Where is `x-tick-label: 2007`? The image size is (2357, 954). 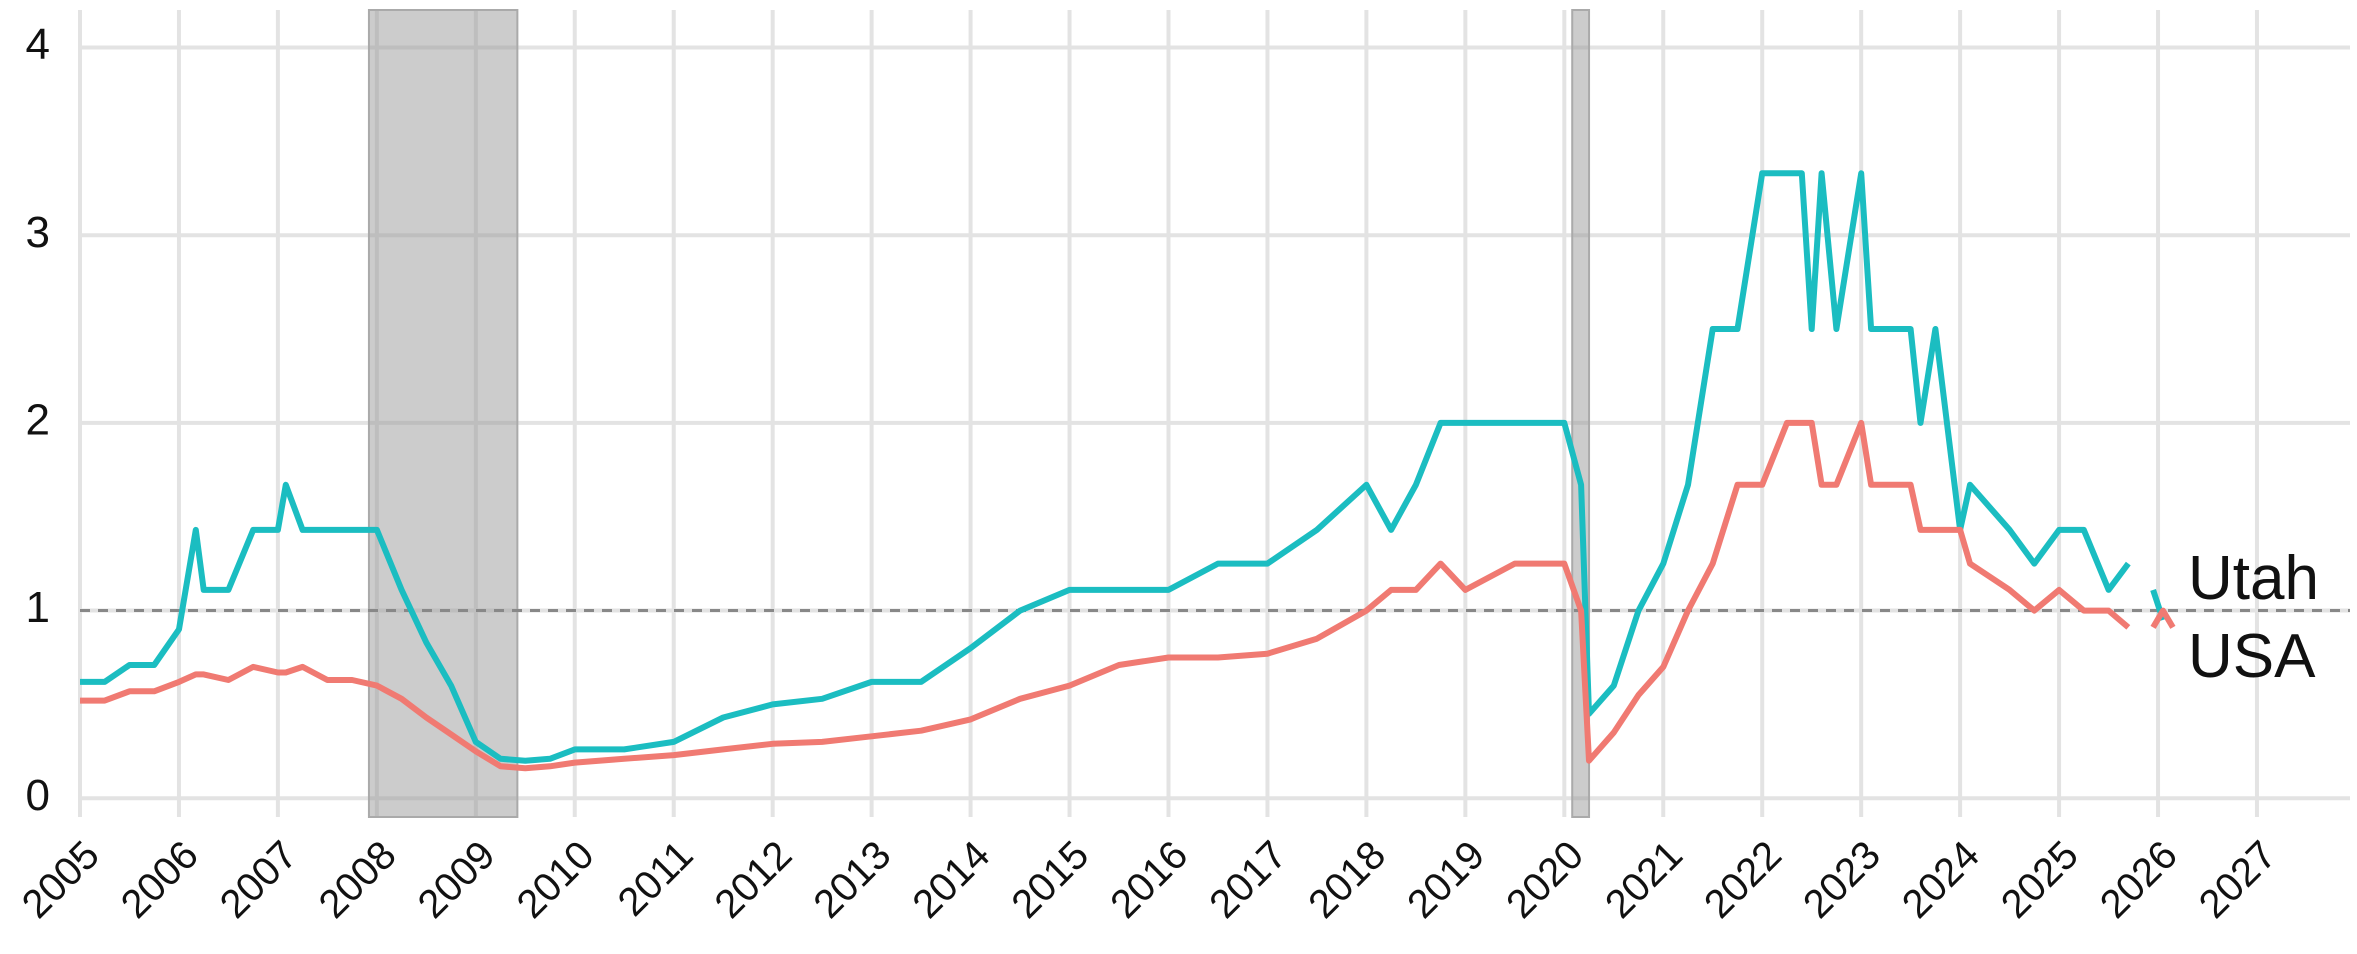 x-tick-label: 2007 is located at coordinates (259, 880).